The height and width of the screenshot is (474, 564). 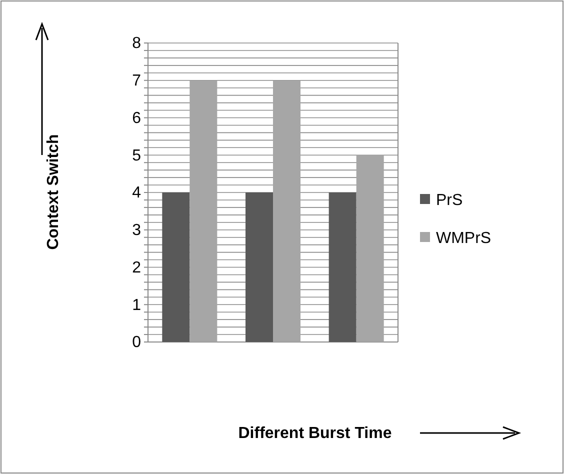 I want to click on legend-label: WMPrS, so click(x=464, y=238).